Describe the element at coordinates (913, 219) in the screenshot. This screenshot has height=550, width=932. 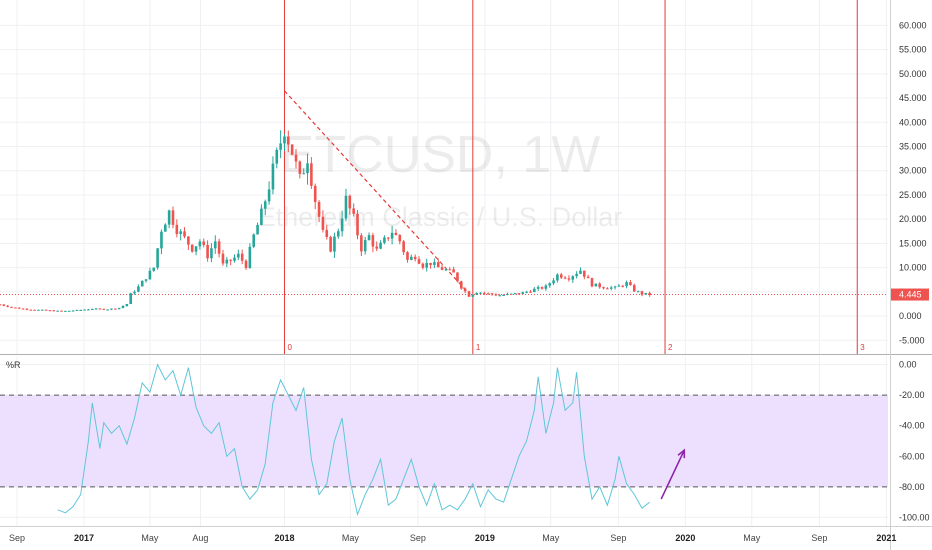
I see `price-tick-label: 20.000` at that location.